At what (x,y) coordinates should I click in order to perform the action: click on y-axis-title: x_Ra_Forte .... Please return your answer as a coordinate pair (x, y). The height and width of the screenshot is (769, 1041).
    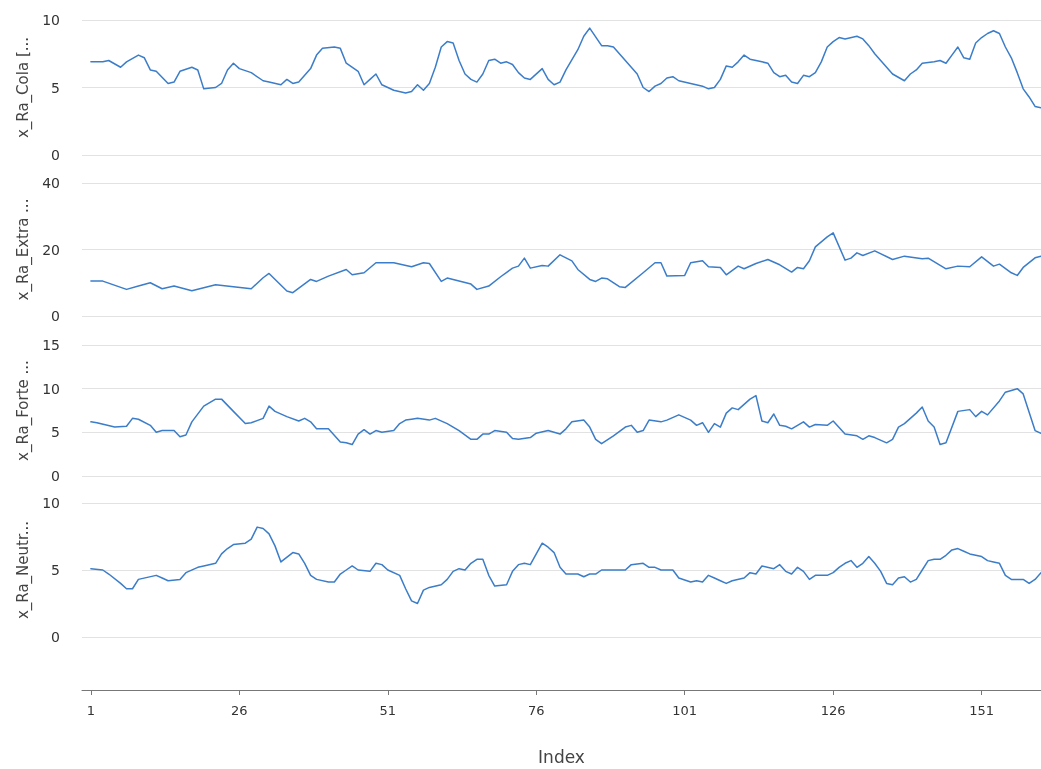
    Looking at the image, I should click on (23, 410).